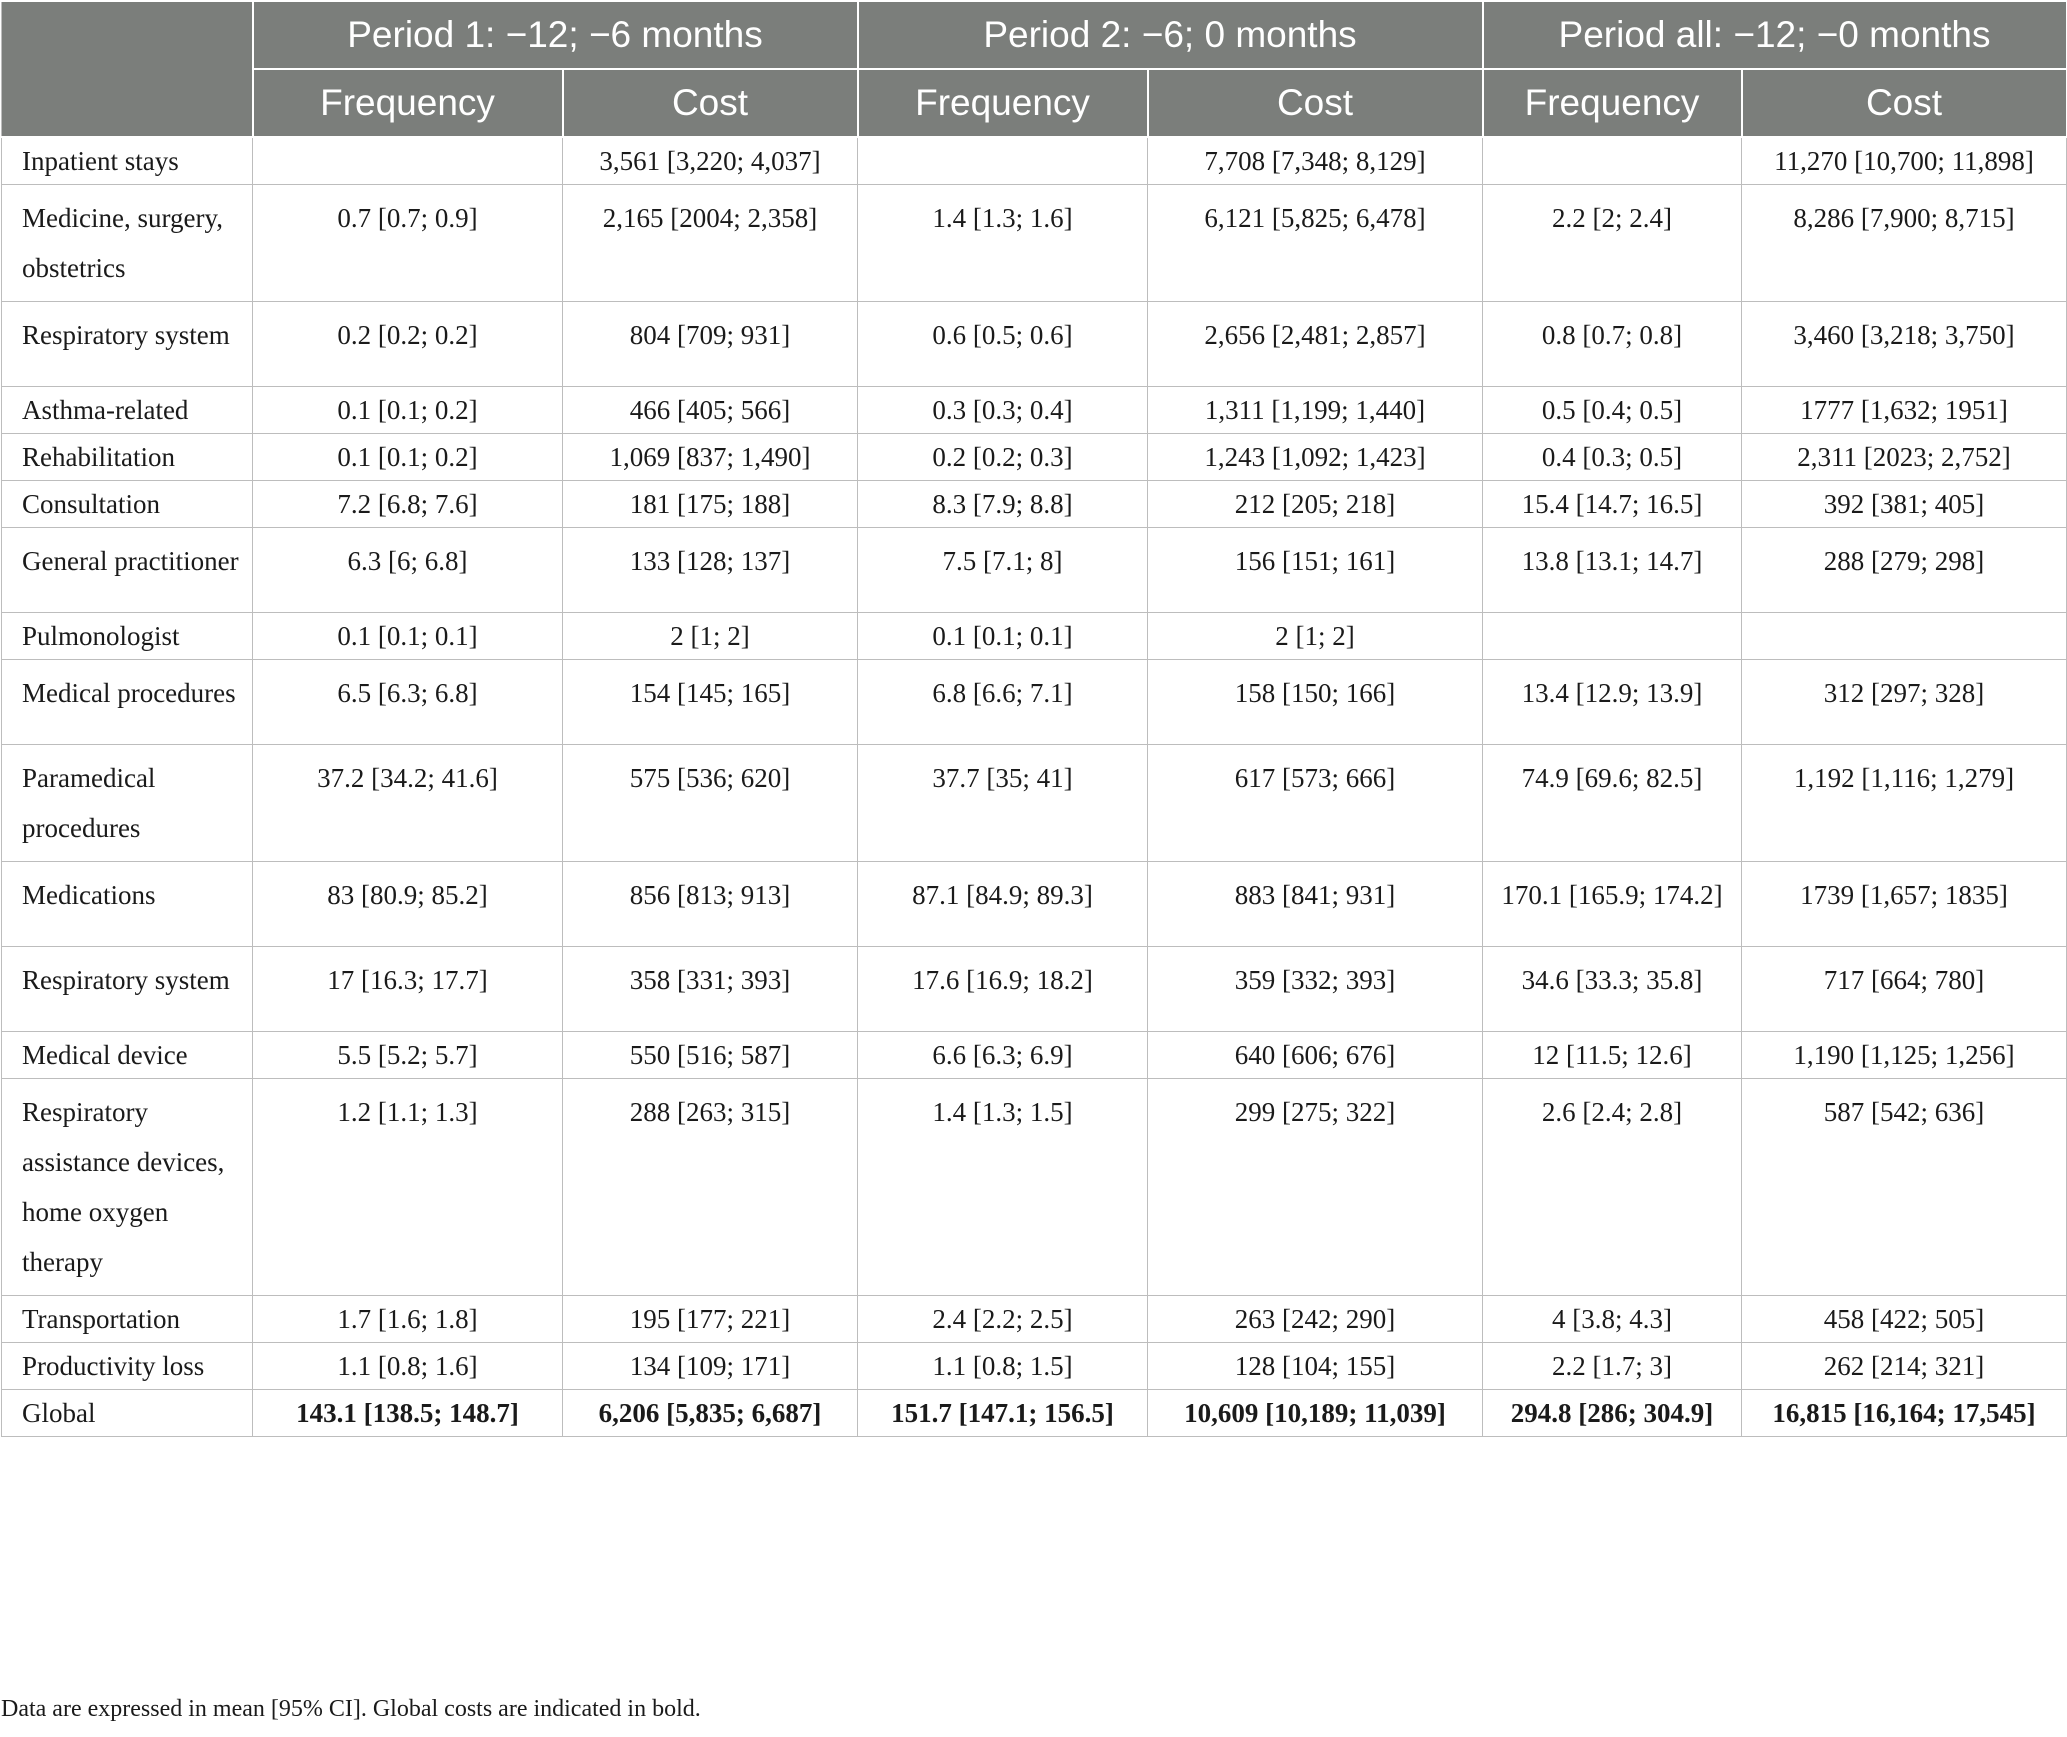 This screenshot has width=2067, height=1737. What do you see at coordinates (1904, 1055) in the screenshot?
I see `cost-cell: 1,190 [1,125; 1,256]` at bounding box center [1904, 1055].